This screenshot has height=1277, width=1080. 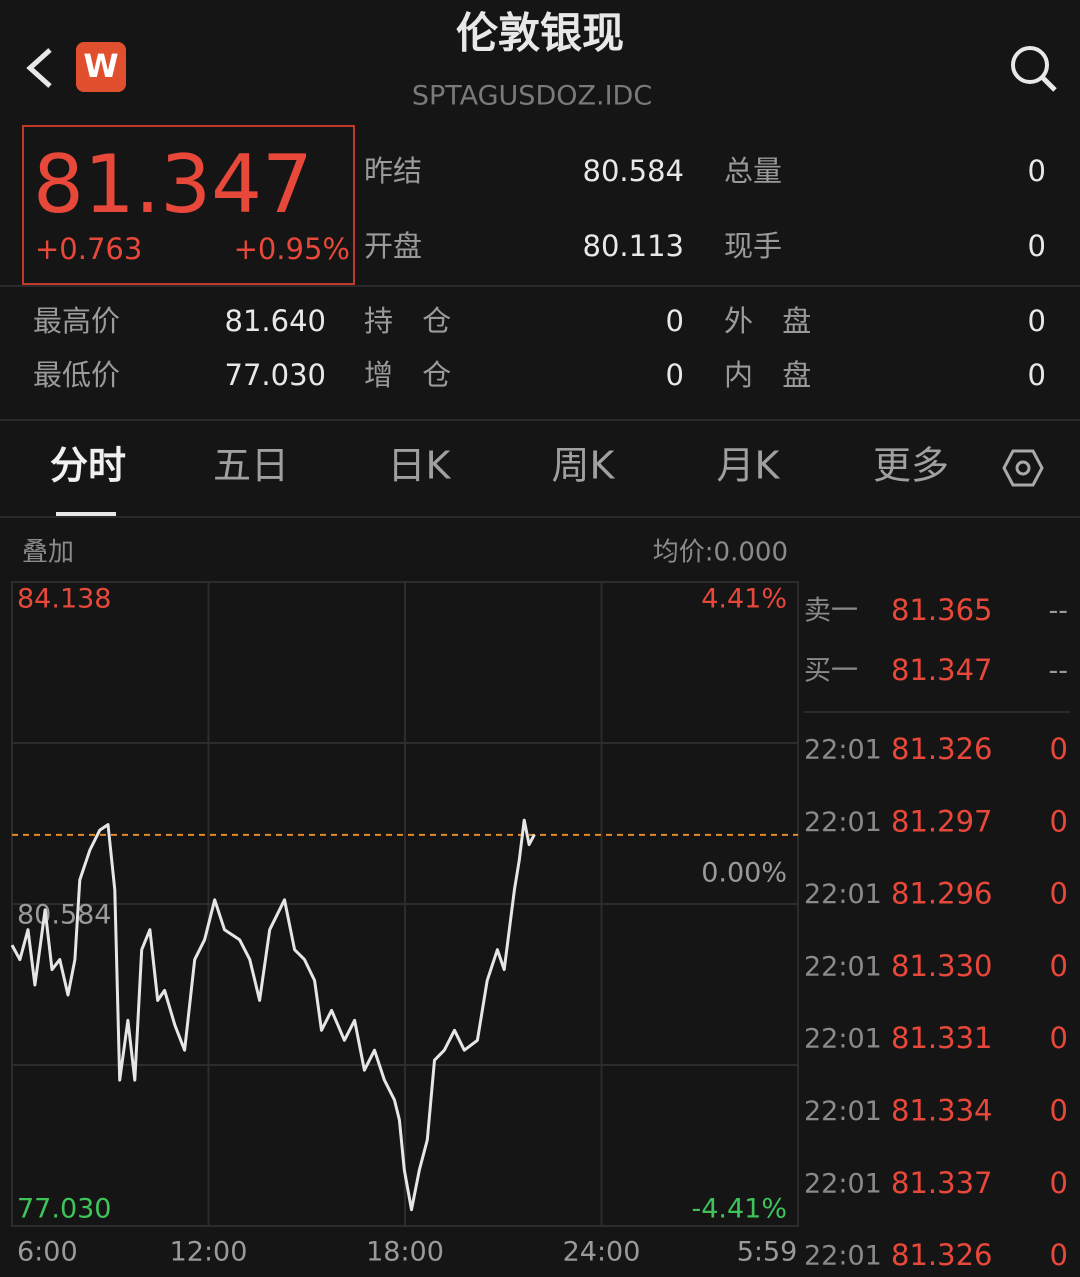 What do you see at coordinates (584, 466) in the screenshot?
I see `tab: 周K` at bounding box center [584, 466].